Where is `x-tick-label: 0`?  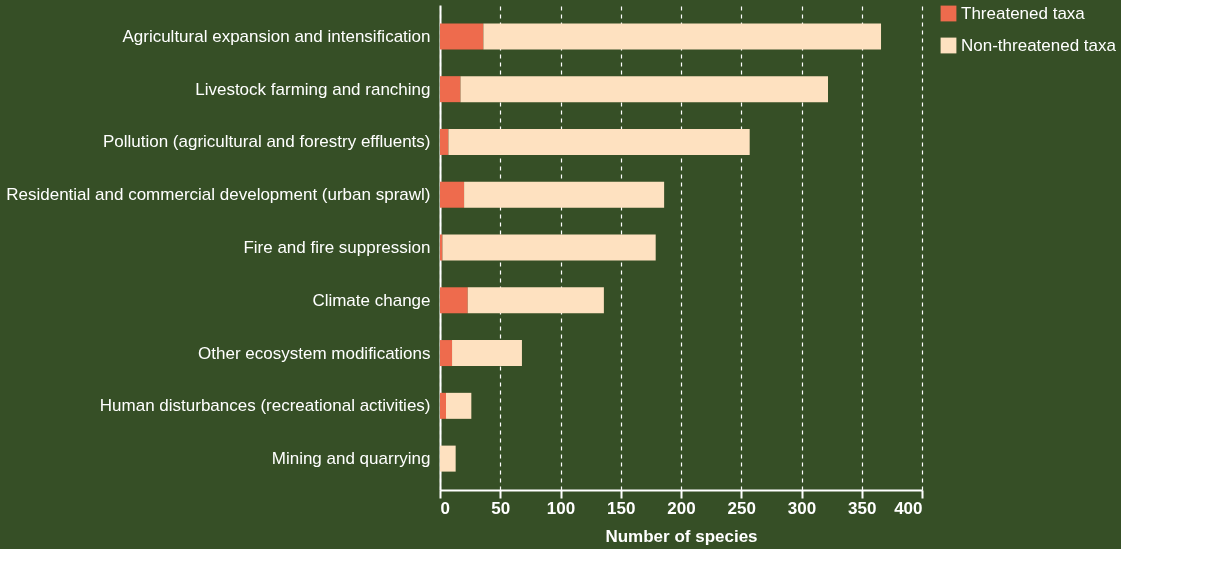
x-tick-label: 0 is located at coordinates (445, 508).